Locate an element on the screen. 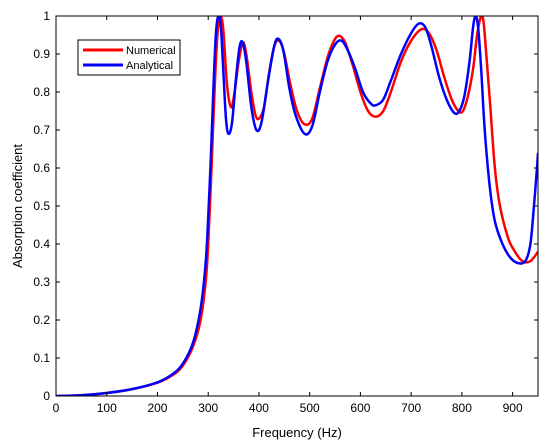 The height and width of the screenshot is (448, 550). legend: Numerical Analytical is located at coordinates (129, 57).